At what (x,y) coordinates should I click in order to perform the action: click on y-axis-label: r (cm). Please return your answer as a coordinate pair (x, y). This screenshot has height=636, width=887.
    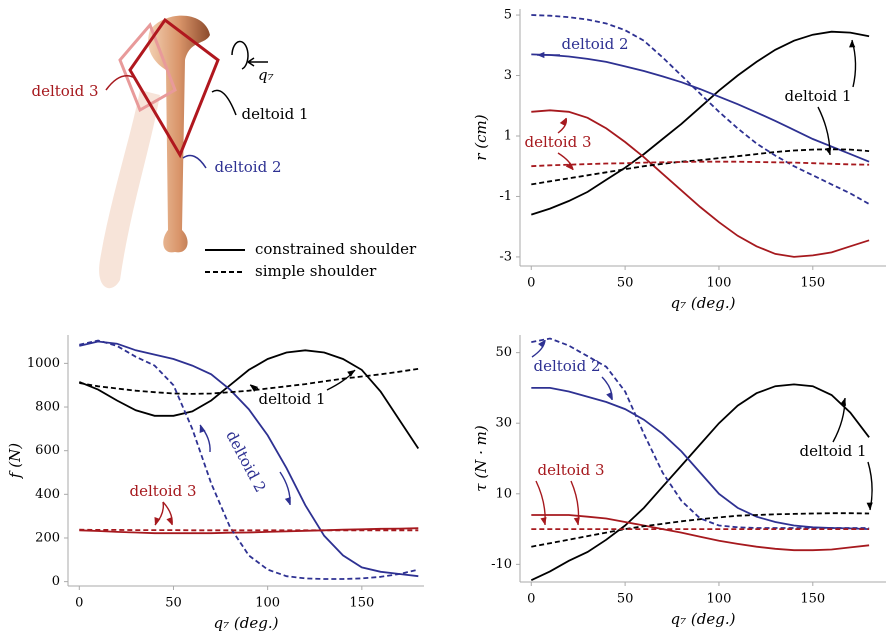
    Looking at the image, I should click on (481, 137).